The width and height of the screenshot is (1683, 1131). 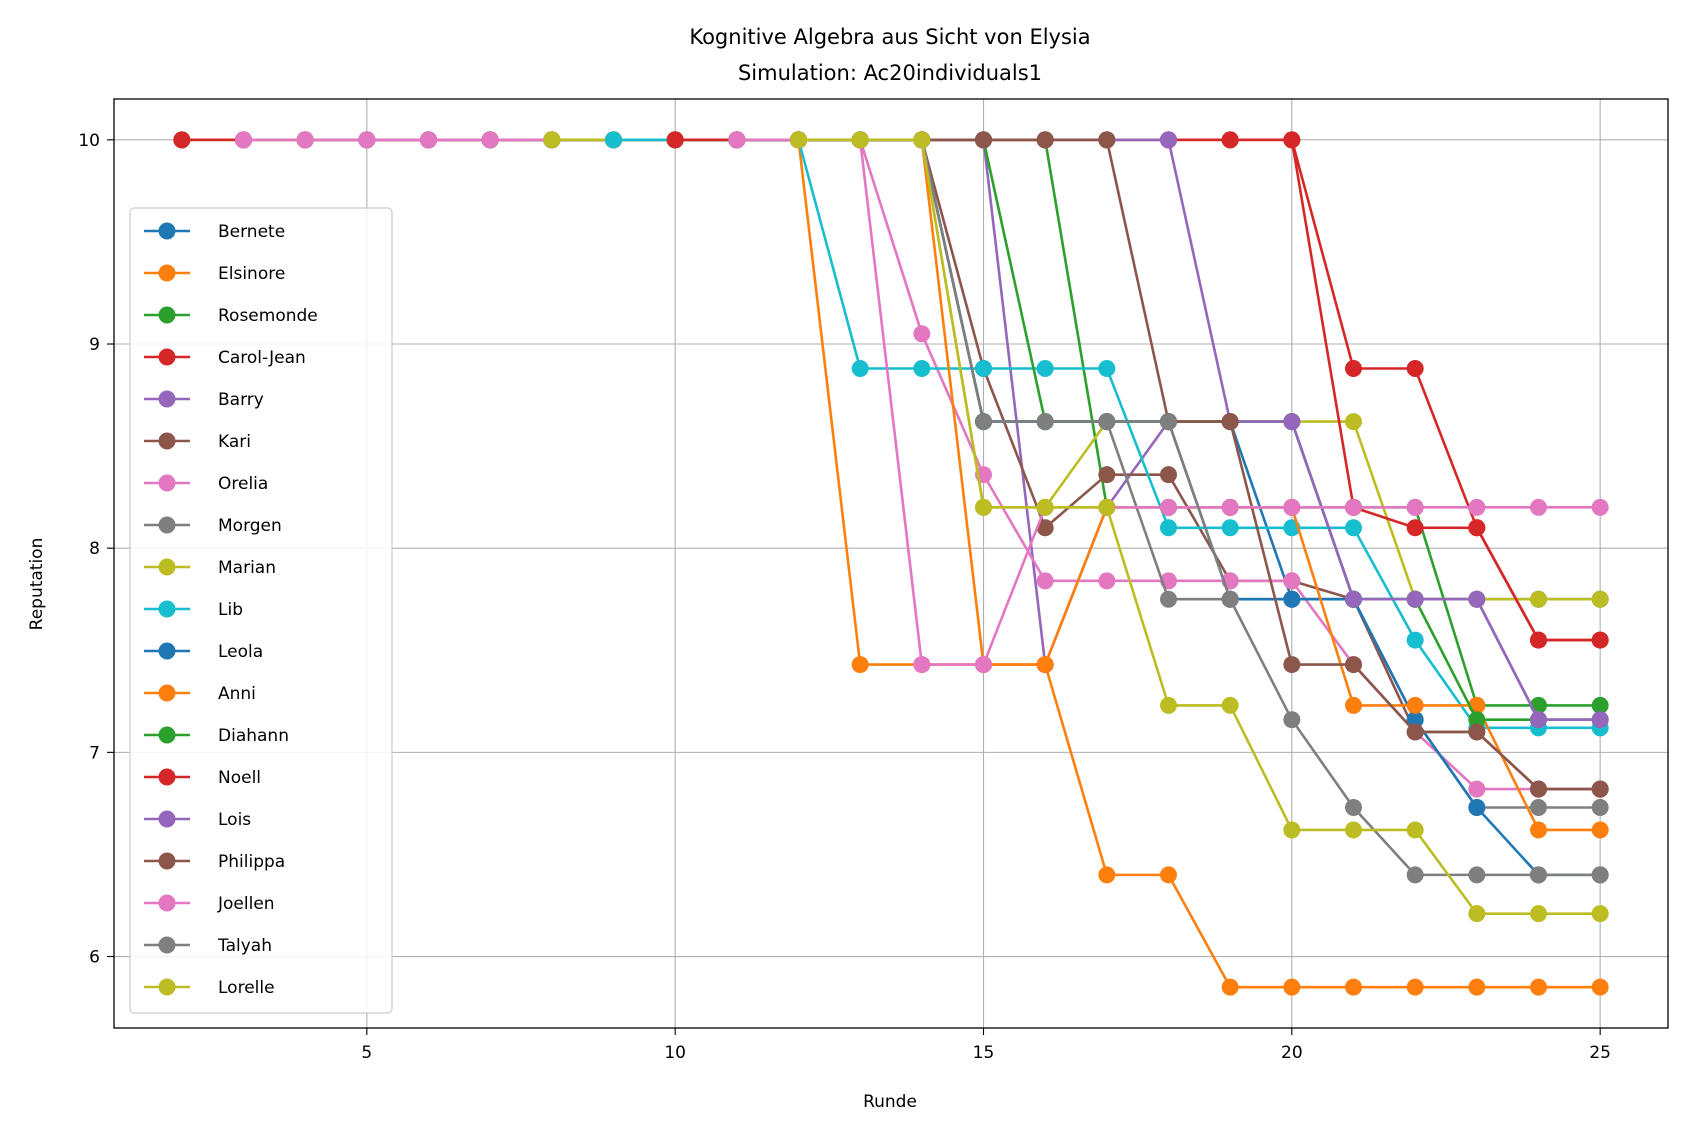 I want to click on legend-label: Lorelle, so click(x=246, y=988).